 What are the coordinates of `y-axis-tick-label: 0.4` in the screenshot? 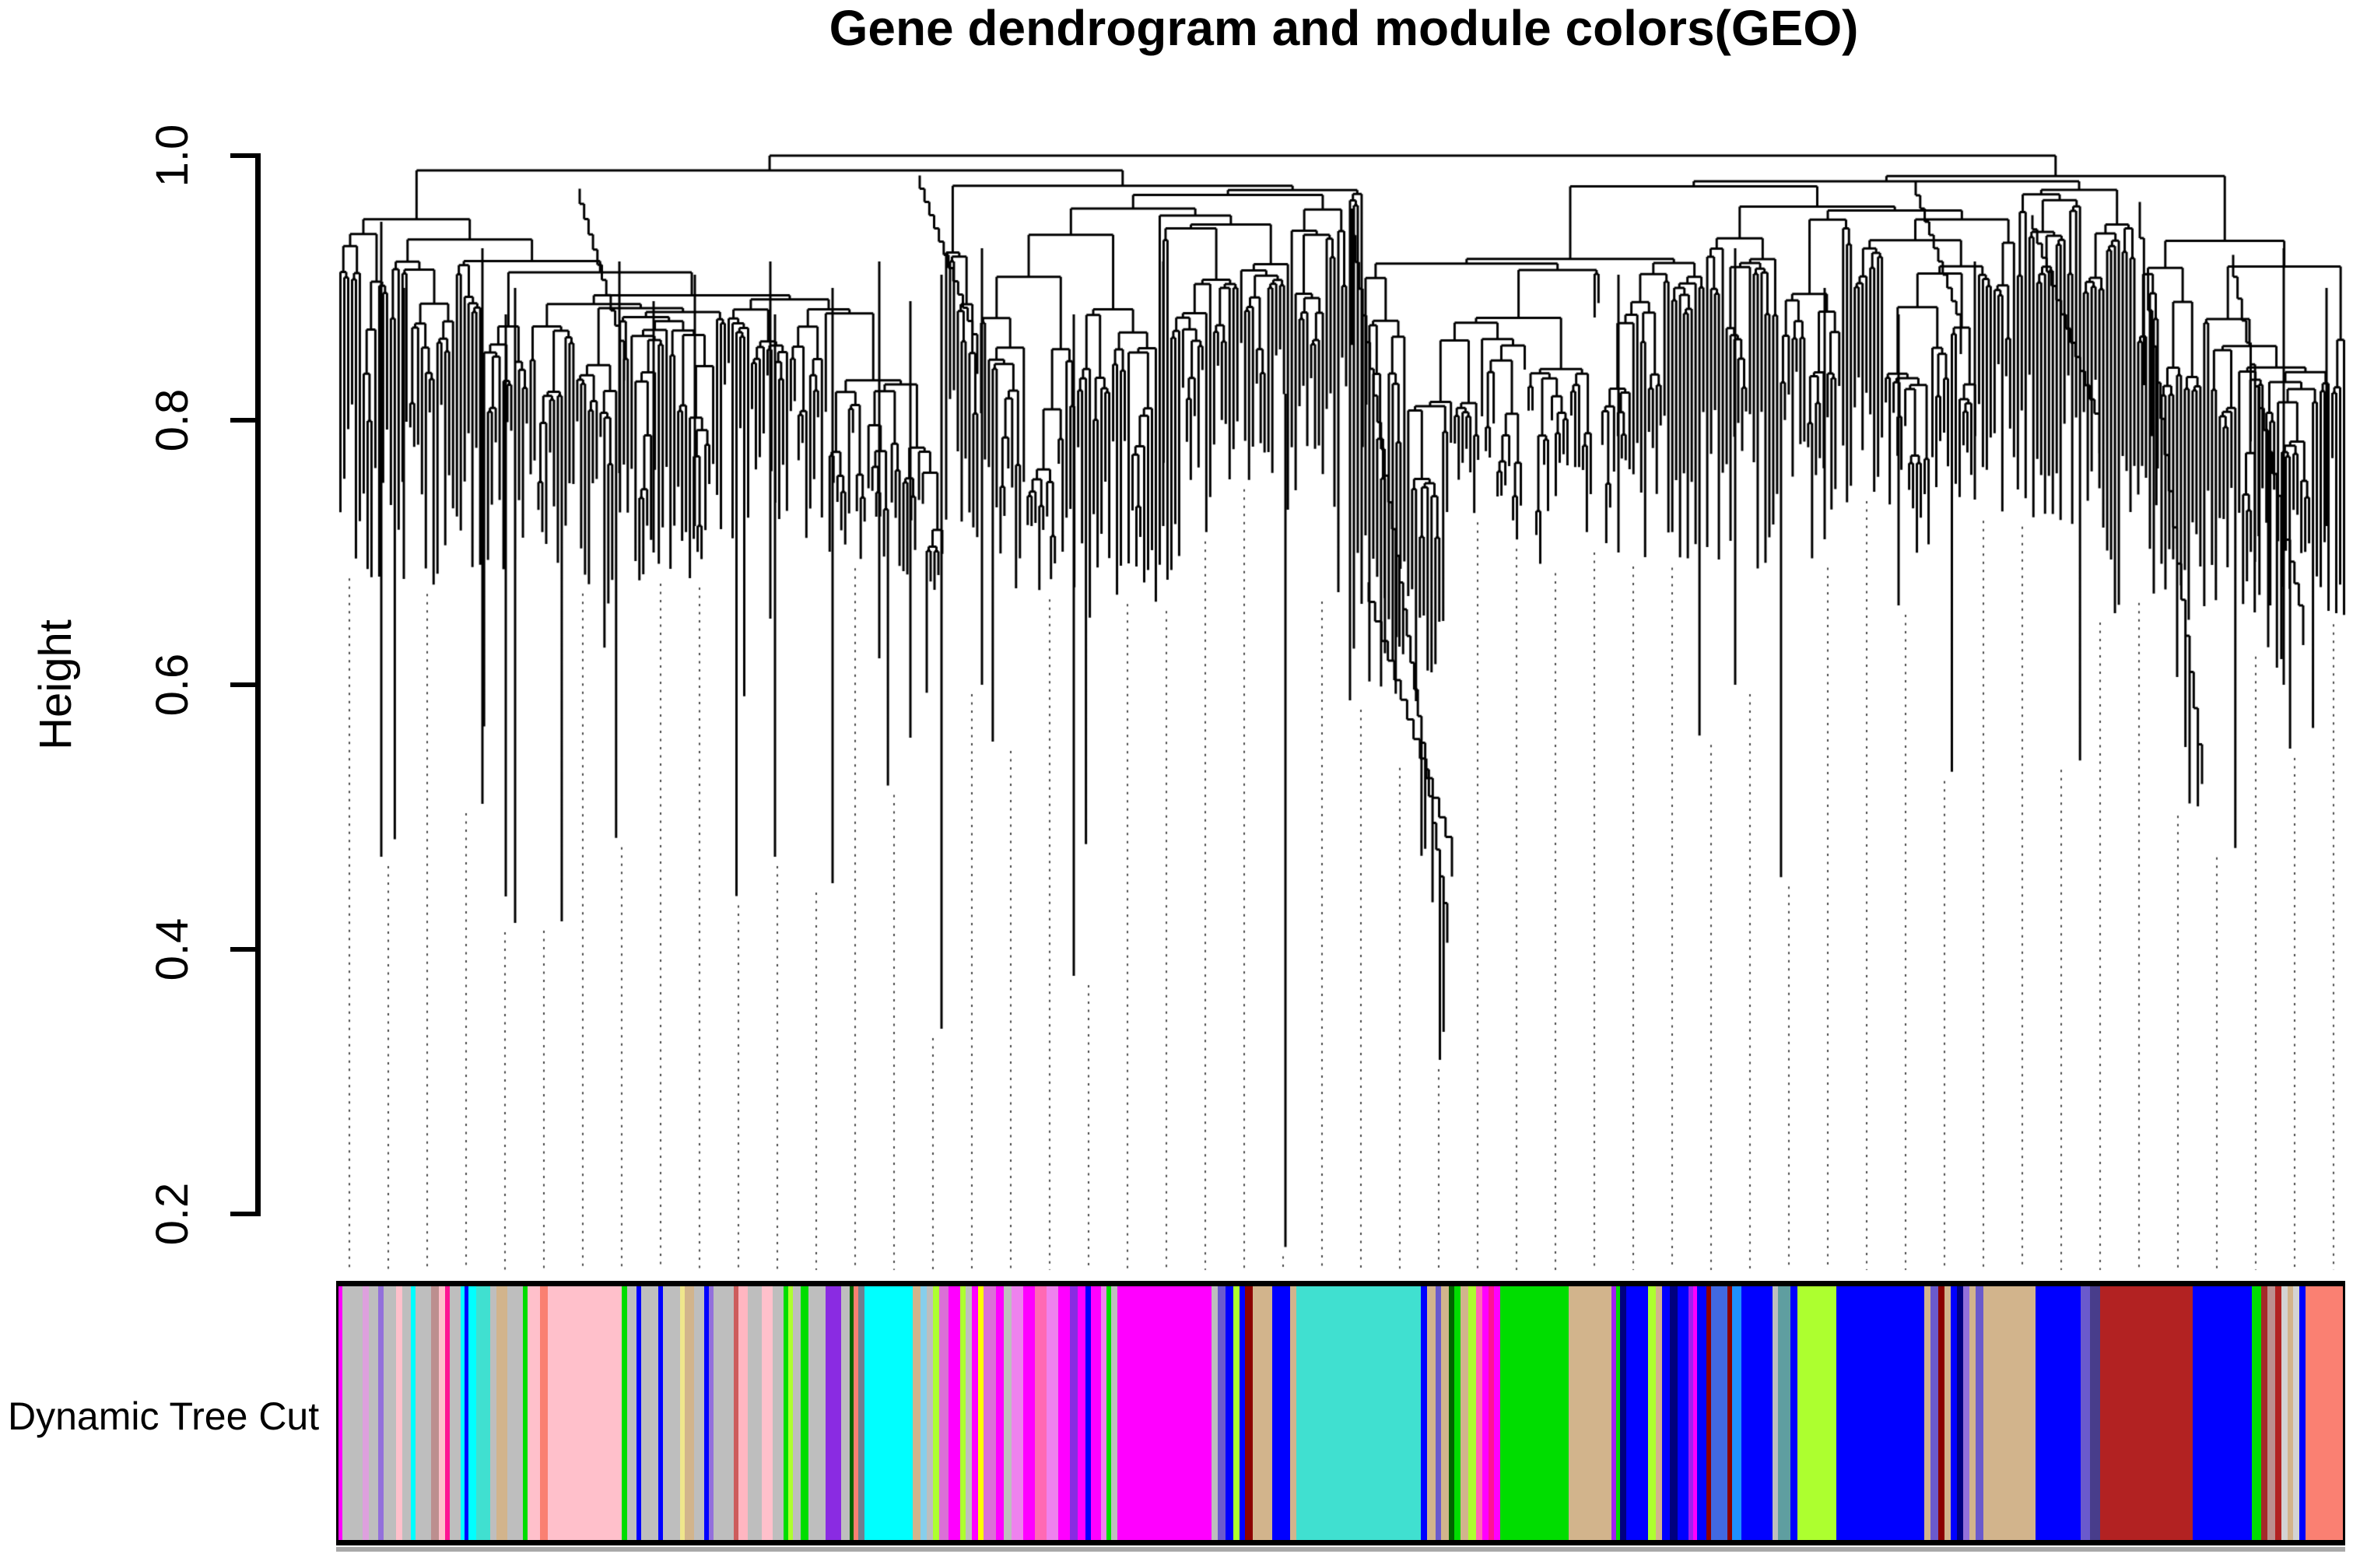 It's located at (172, 949).